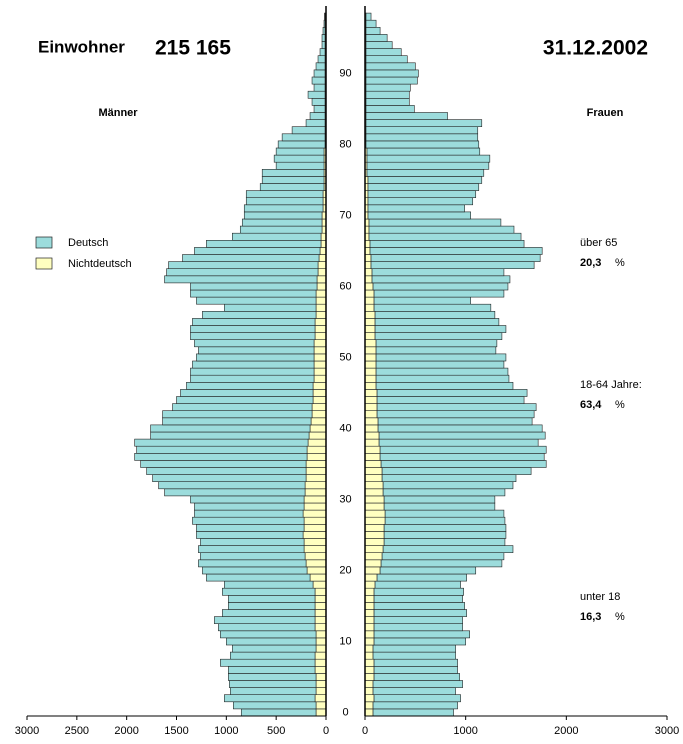  What do you see at coordinates (81, 46) in the screenshot?
I see `chart-title: Einwohner` at bounding box center [81, 46].